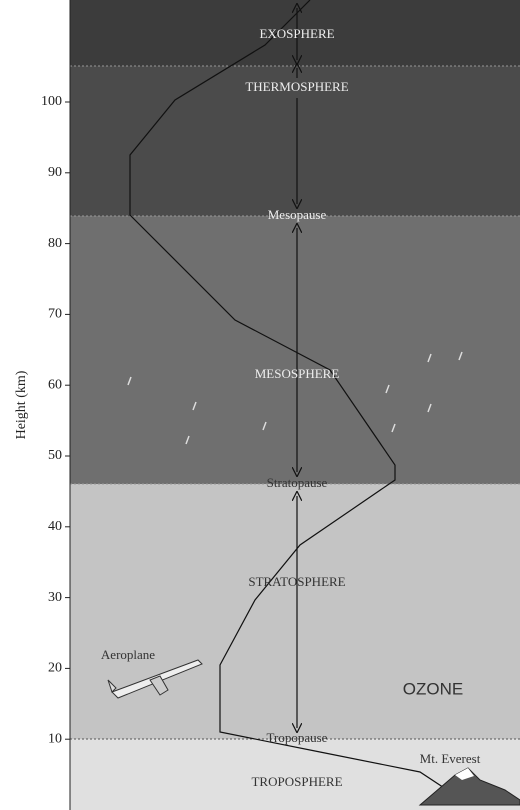  What do you see at coordinates (296, 33) in the screenshot?
I see `layer-label: EXOSPHERE` at bounding box center [296, 33].